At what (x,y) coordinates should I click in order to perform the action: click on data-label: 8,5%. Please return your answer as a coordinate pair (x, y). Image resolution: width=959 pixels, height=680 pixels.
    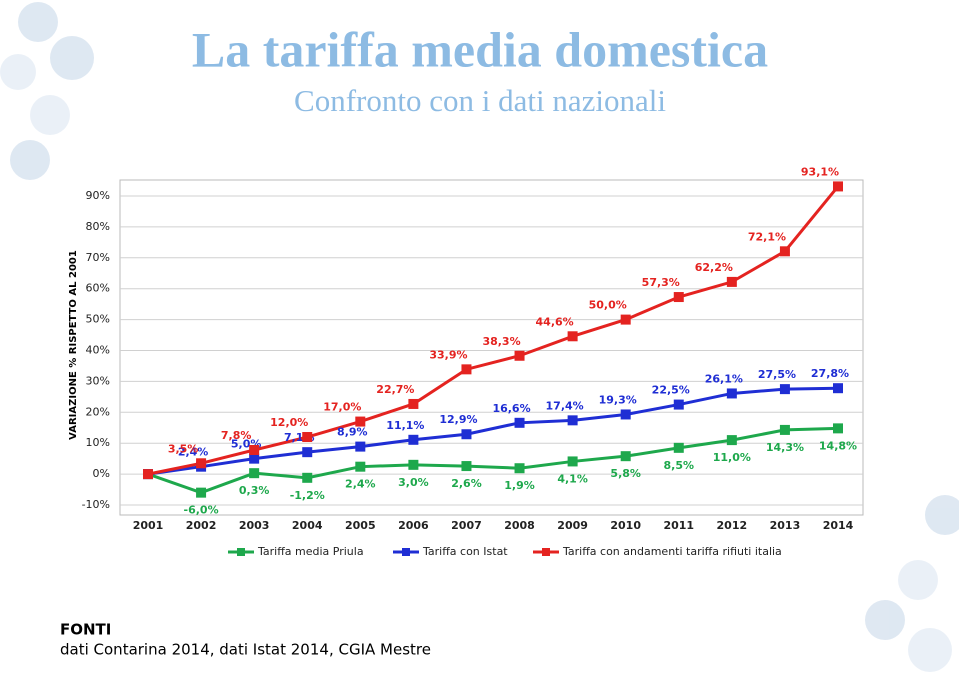
    Looking at the image, I should click on (679, 465).